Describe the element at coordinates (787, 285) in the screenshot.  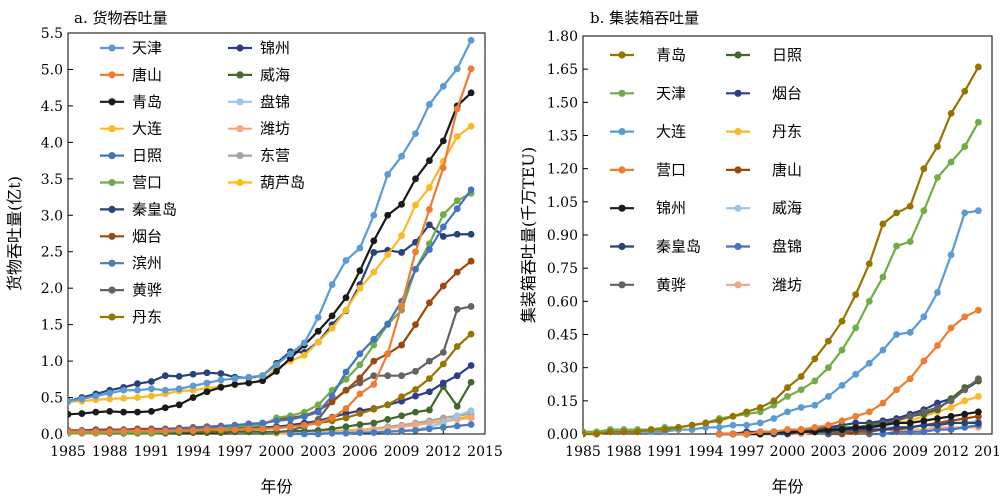
I see `legend-label: 潍坊` at that location.